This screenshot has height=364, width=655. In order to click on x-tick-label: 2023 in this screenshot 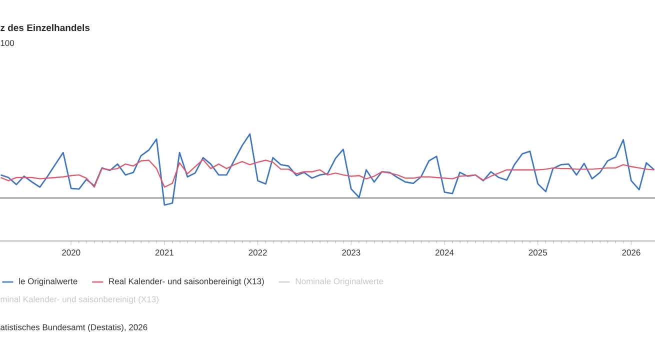, I will do `click(351, 253)`.